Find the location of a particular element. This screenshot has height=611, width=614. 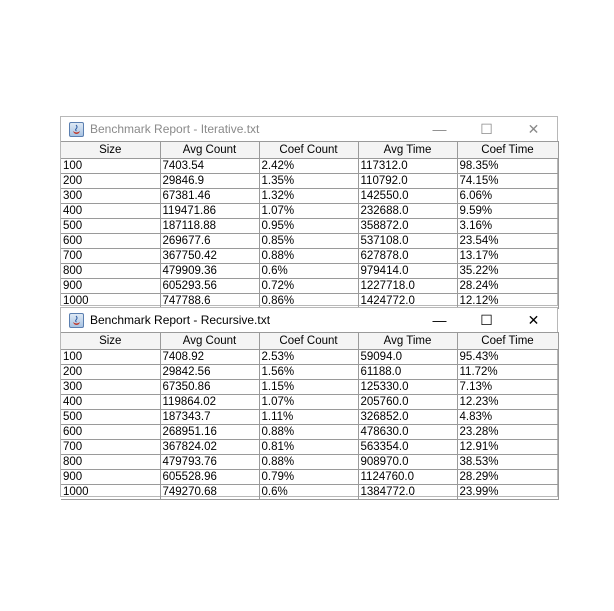

table-row: 800 479909.36 0.6% 979414.0 35.22% is located at coordinates (310, 271).